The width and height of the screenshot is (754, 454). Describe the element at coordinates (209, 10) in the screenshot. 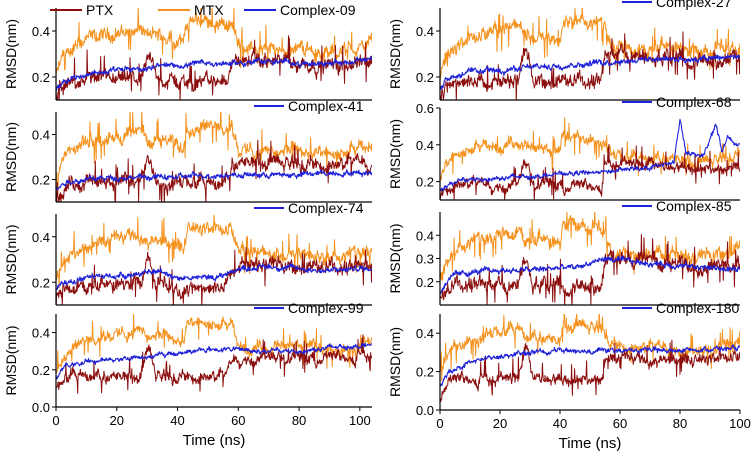

I see `legend-label-mtx: MTX` at that location.